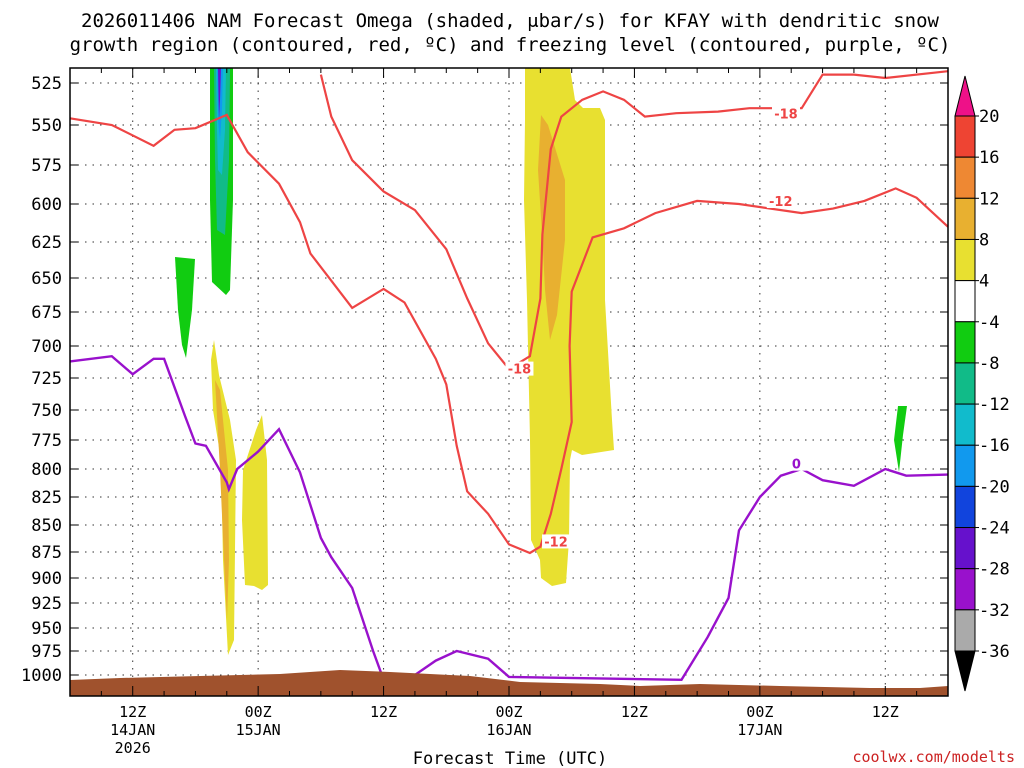 Image resolution: width=1024 pixels, height=768 pixels. Describe the element at coordinates (509, 683) in the screenshot. I see `terrain-ground` at that location.